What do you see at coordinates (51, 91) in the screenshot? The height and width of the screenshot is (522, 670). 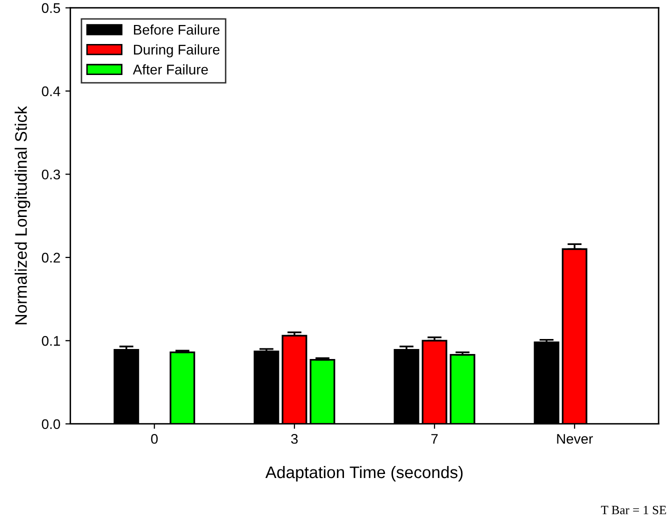 I see `y-tick-label: 0.4` at bounding box center [51, 91].